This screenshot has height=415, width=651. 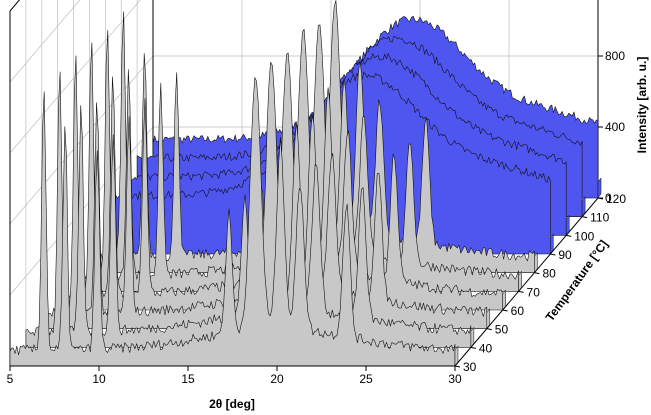 What do you see at coordinates (277, 379) in the screenshot?
I see `x-tick-label: 20` at bounding box center [277, 379].